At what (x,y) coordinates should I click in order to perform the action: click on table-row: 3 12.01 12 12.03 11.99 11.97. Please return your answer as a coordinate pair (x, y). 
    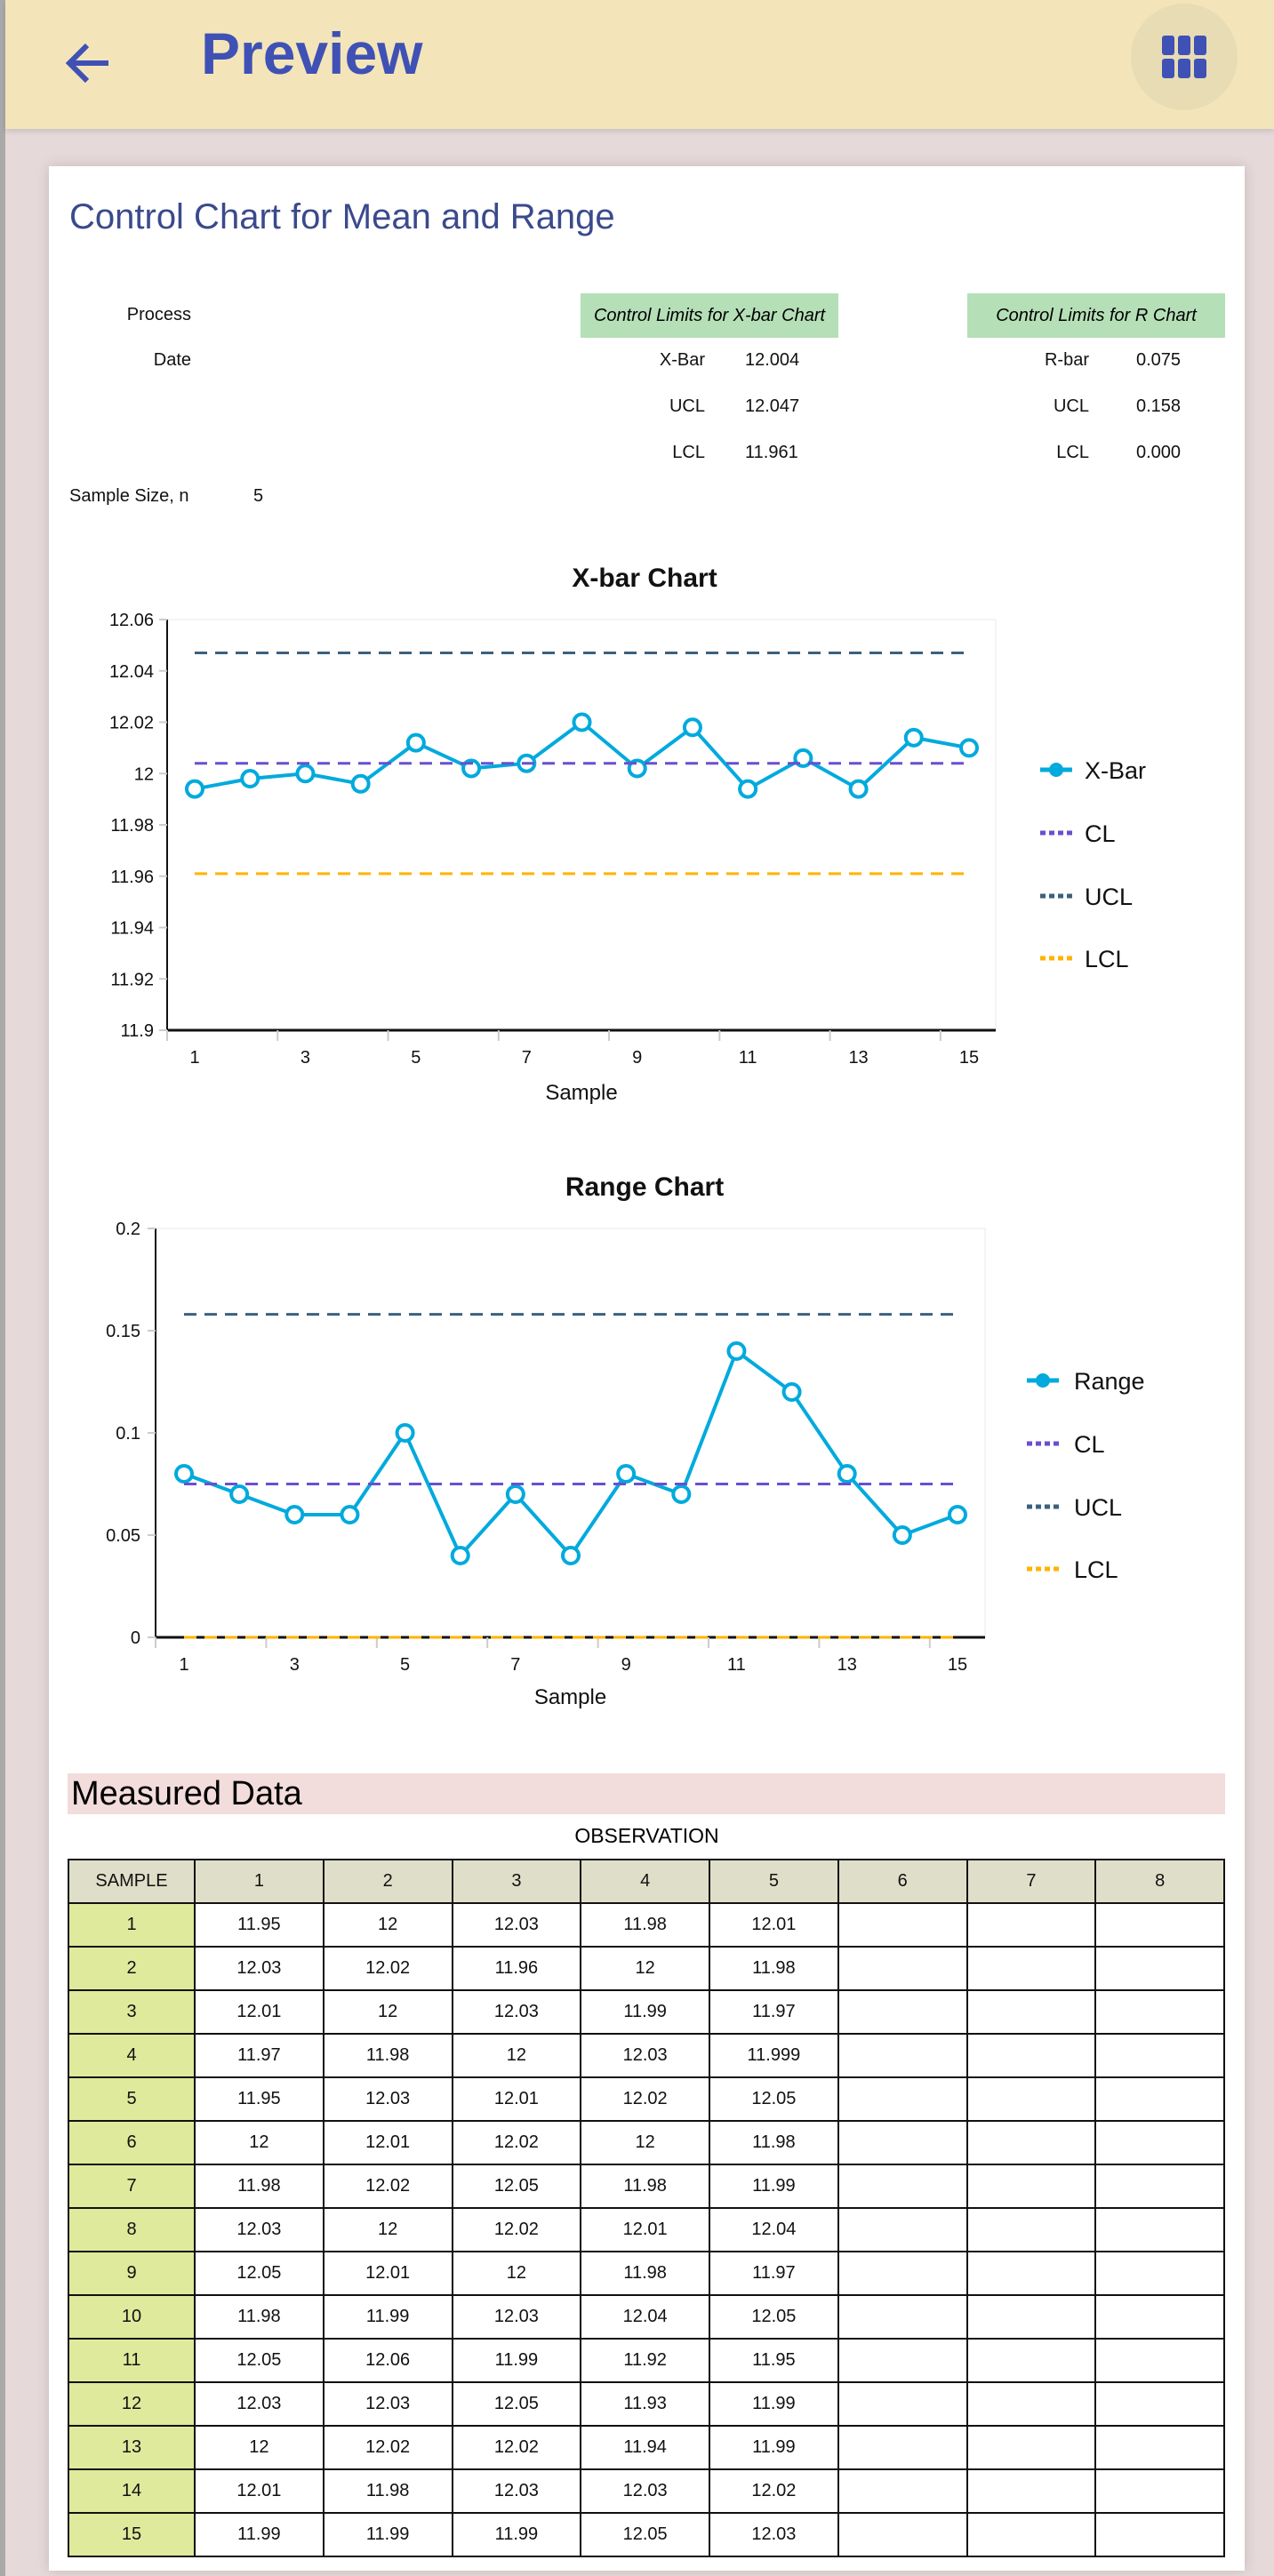
    Looking at the image, I should click on (647, 2012).